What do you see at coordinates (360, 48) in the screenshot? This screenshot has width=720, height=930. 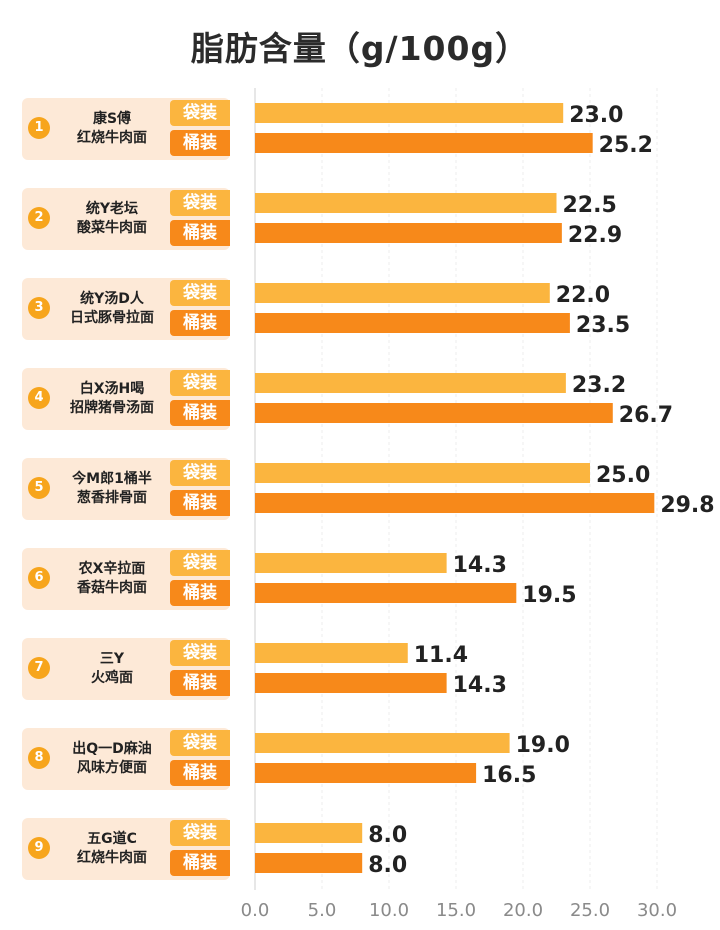 I see `chart-title: 脂肪含量（g/100g）` at bounding box center [360, 48].